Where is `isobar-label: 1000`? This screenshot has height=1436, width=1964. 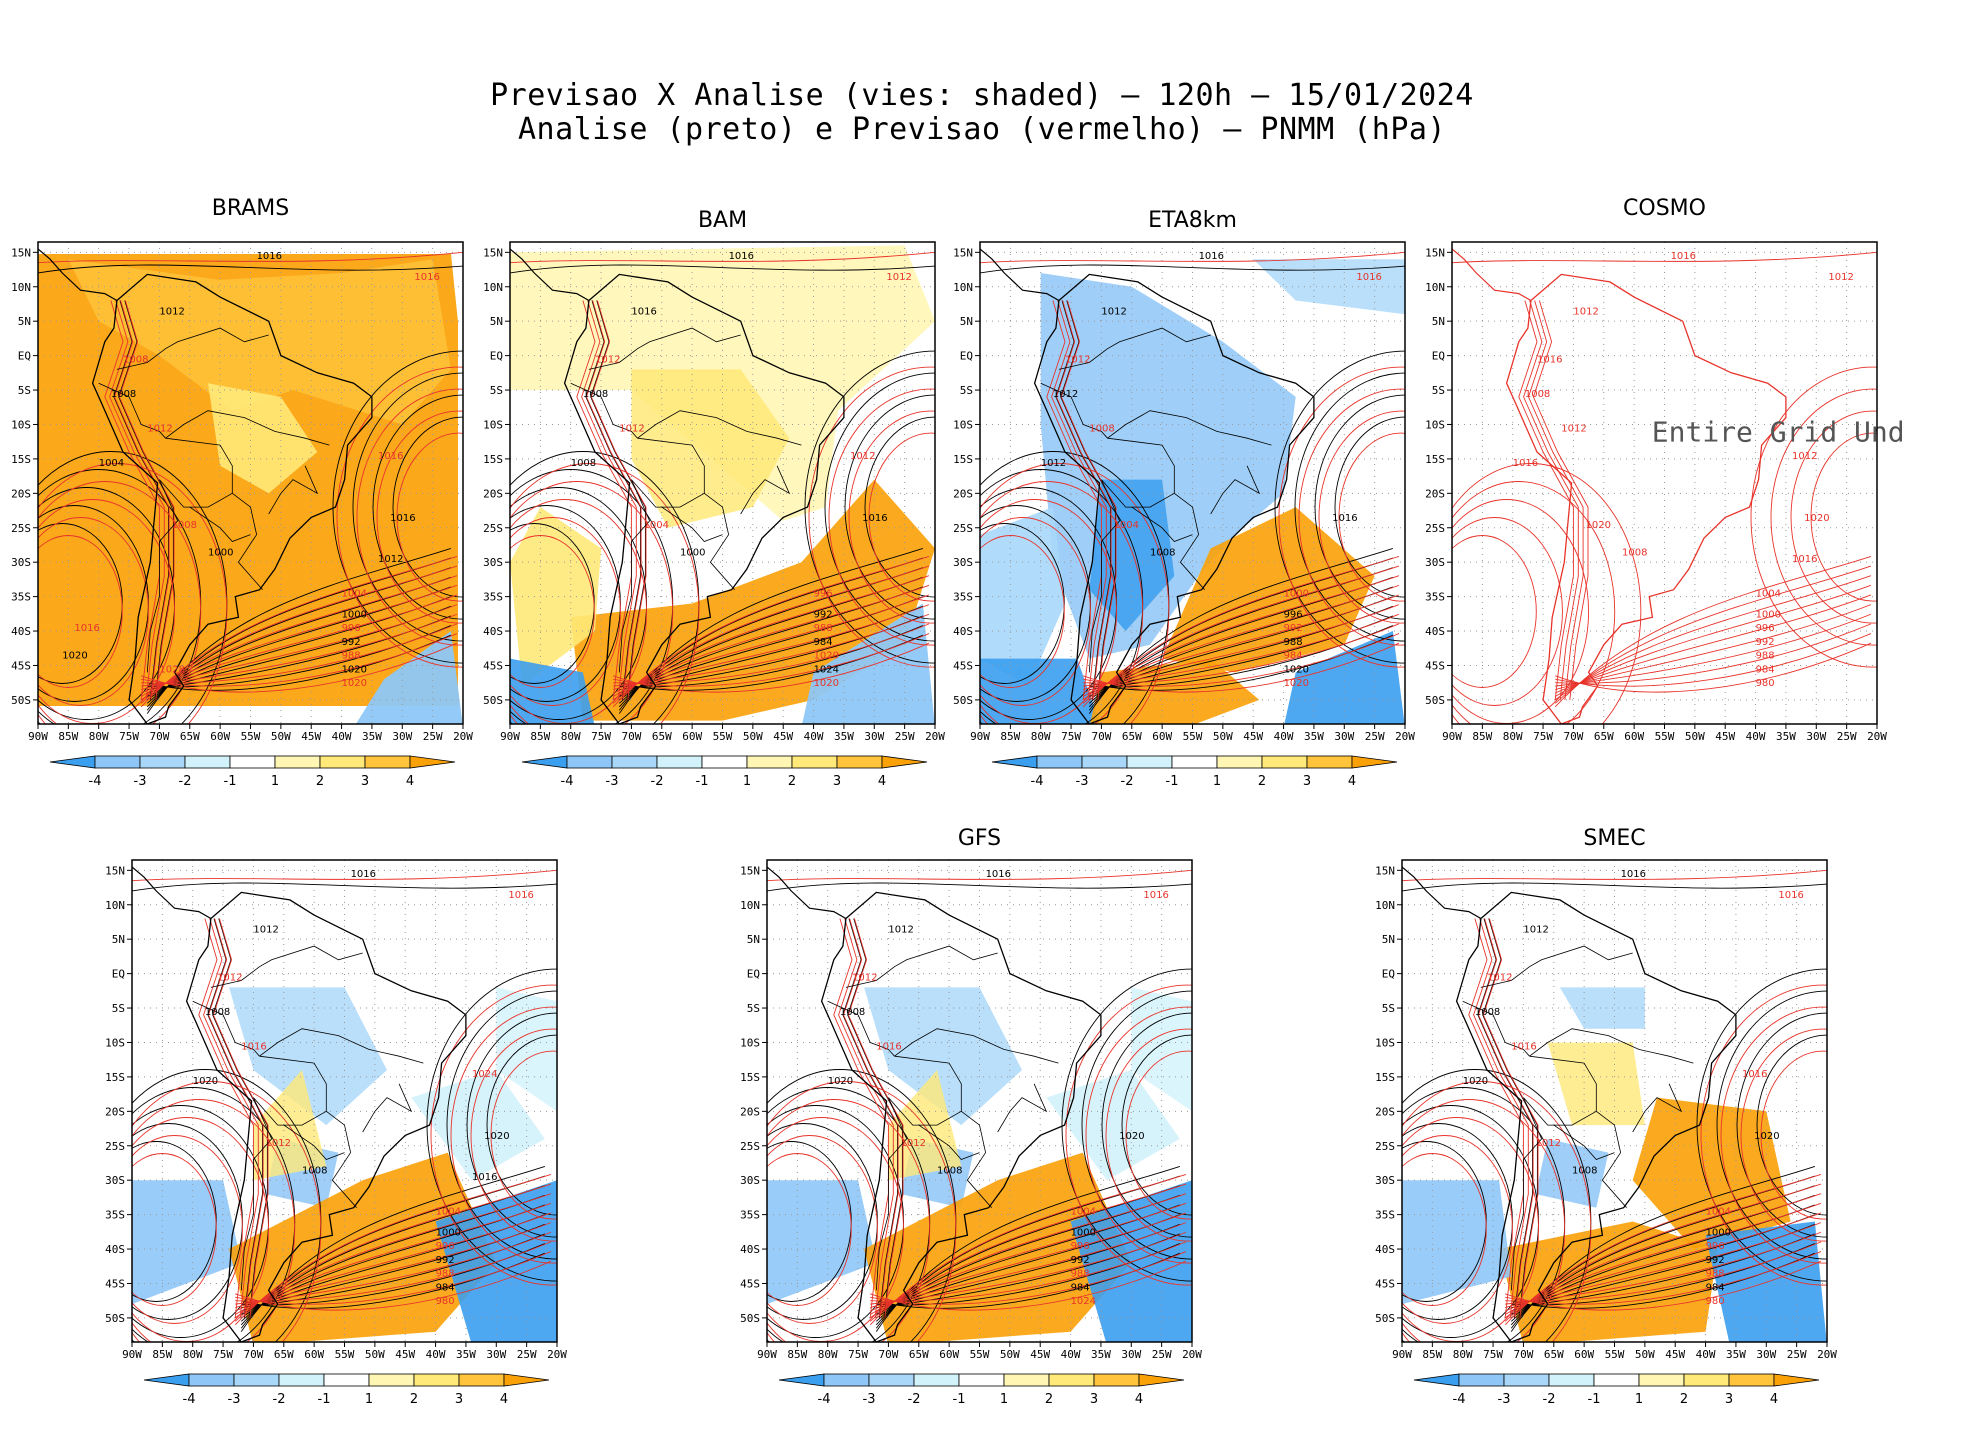 isobar-label: 1000 is located at coordinates (692, 552).